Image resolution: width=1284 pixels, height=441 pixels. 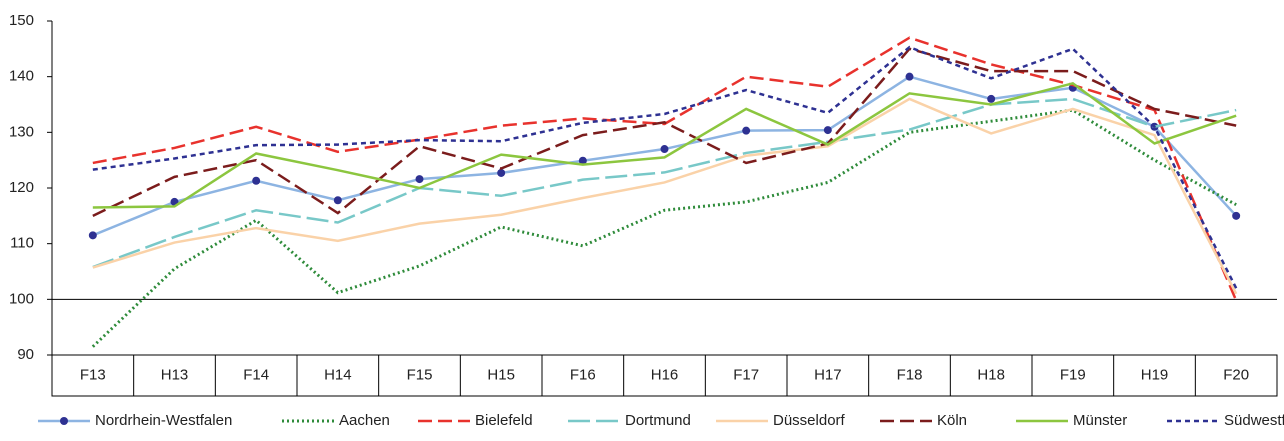 I want to click on x-tick-label: H13, so click(x=175, y=374).